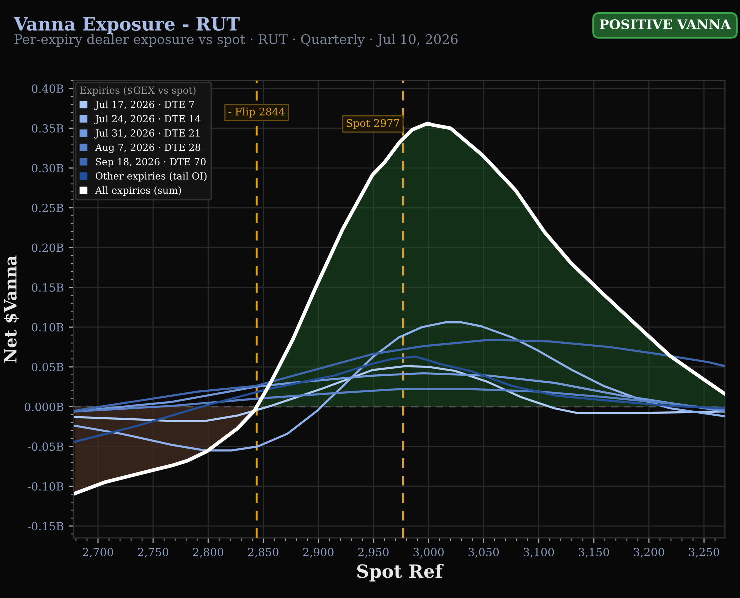 The image size is (740, 598). I want to click on x-tick-label: 2,750, so click(153, 553).